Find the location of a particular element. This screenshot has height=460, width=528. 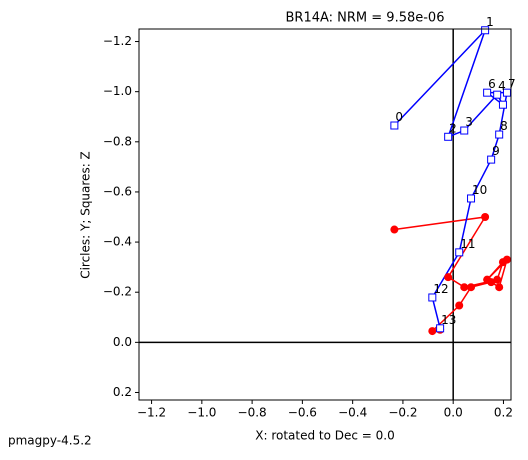

point-label: 4 is located at coordinates (502, 86).